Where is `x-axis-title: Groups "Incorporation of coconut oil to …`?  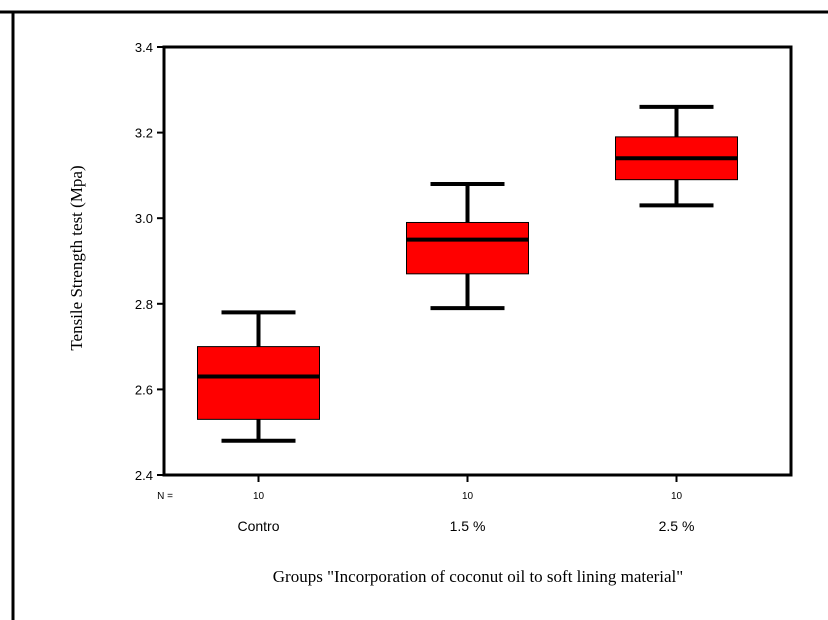 x-axis-title: Groups "Incorporation of coconut oil to … is located at coordinates (478, 576).